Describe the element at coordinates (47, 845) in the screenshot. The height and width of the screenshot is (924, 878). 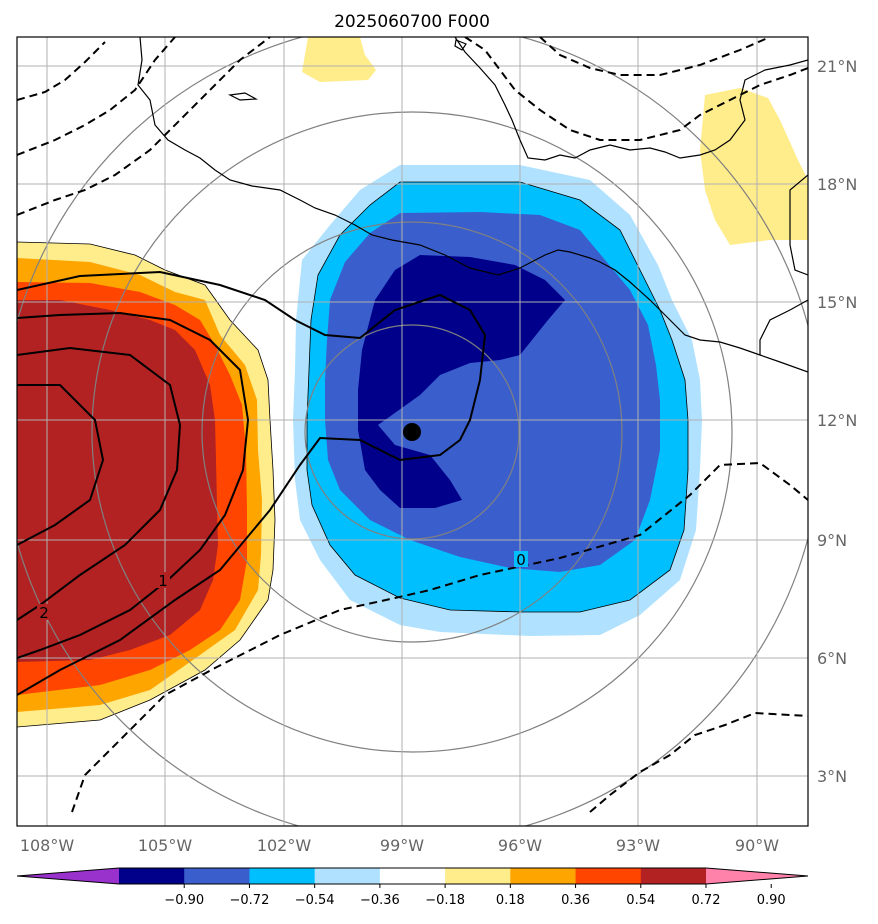
I see `lon-tick: 108°W` at that location.